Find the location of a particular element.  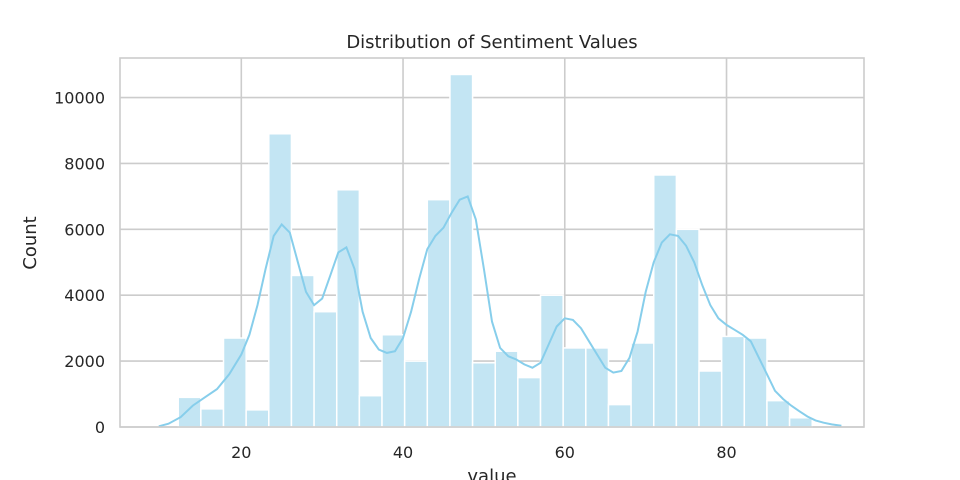

x-tick-label: 40 is located at coordinates (403, 452).